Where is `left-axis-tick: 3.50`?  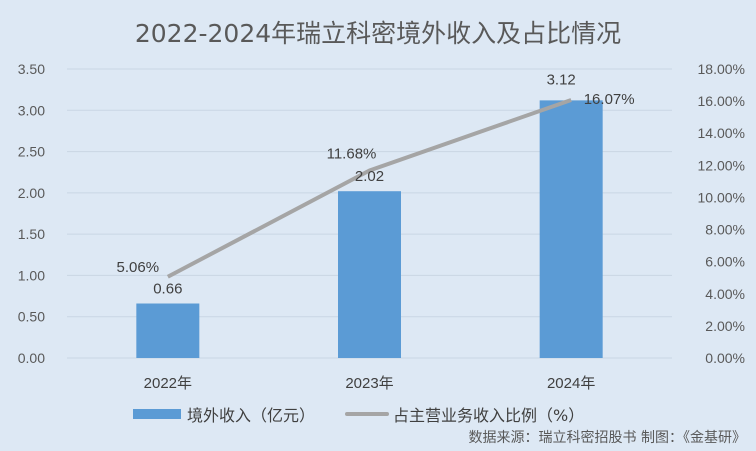 left-axis-tick: 3.50 is located at coordinates (31, 69).